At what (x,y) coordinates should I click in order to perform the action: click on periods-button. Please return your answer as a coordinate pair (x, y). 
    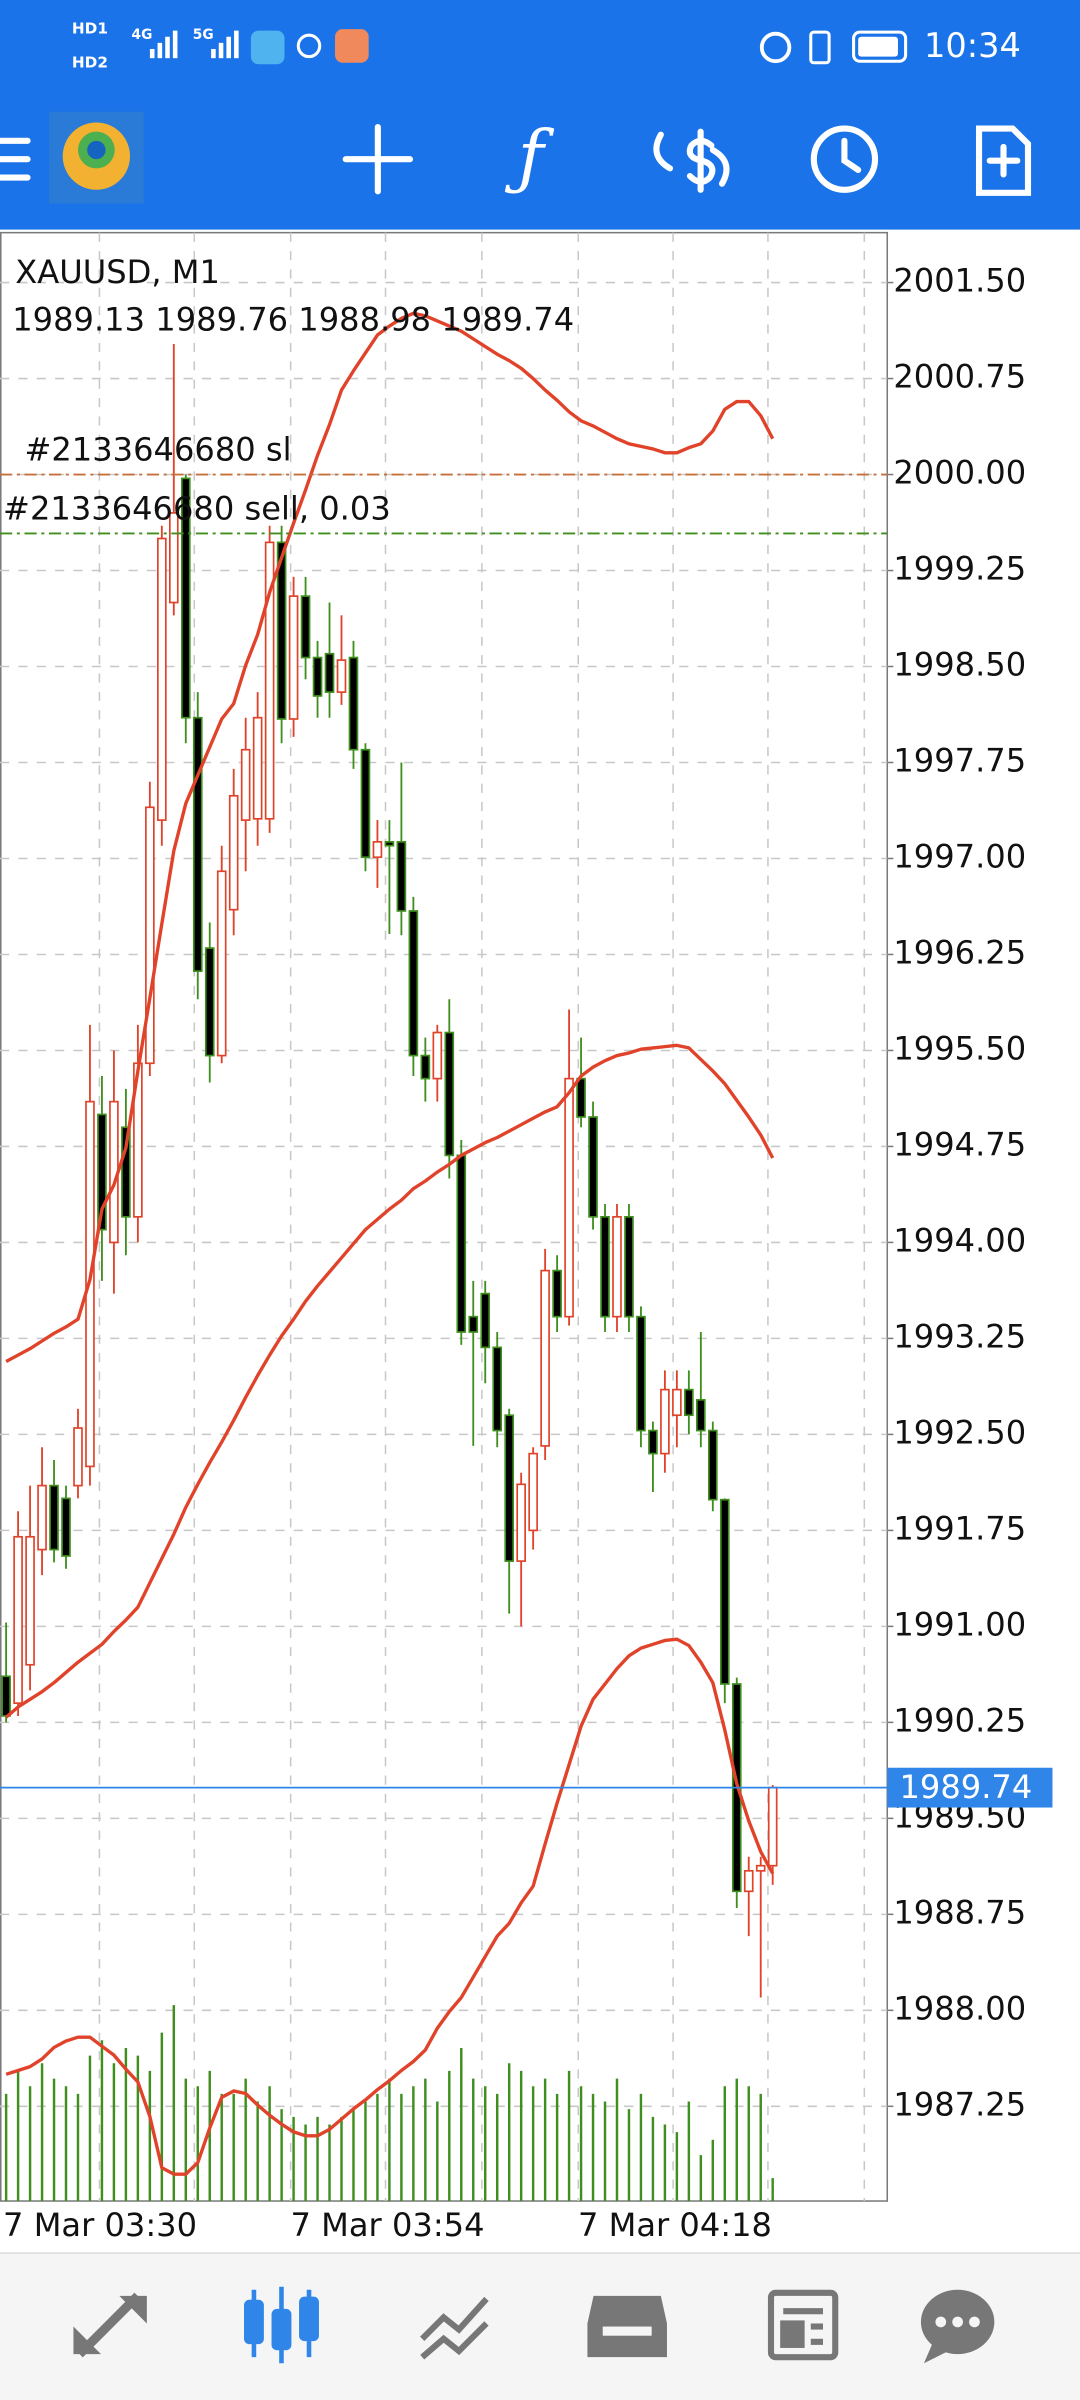
    Looking at the image, I should click on (844, 159).